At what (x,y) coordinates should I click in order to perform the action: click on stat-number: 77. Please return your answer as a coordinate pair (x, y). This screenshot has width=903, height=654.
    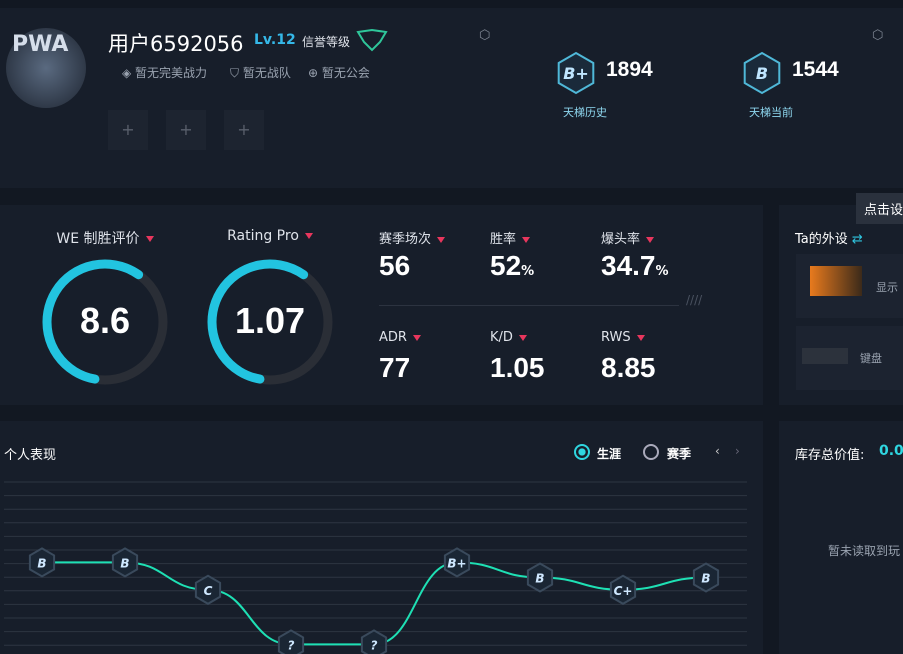
    Looking at the image, I should click on (395, 367).